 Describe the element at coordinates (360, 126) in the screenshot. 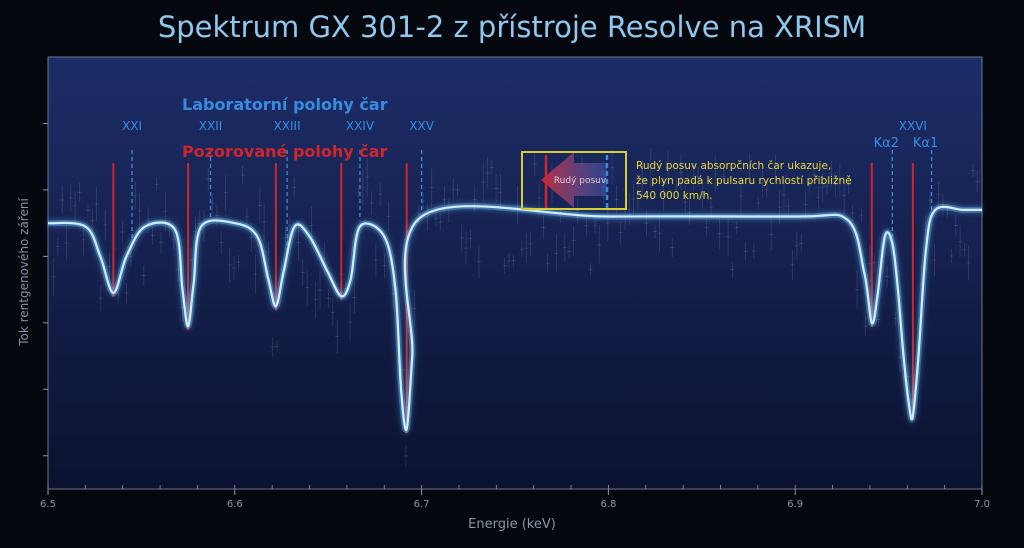

I see `lab-line-label: XXIV` at that location.